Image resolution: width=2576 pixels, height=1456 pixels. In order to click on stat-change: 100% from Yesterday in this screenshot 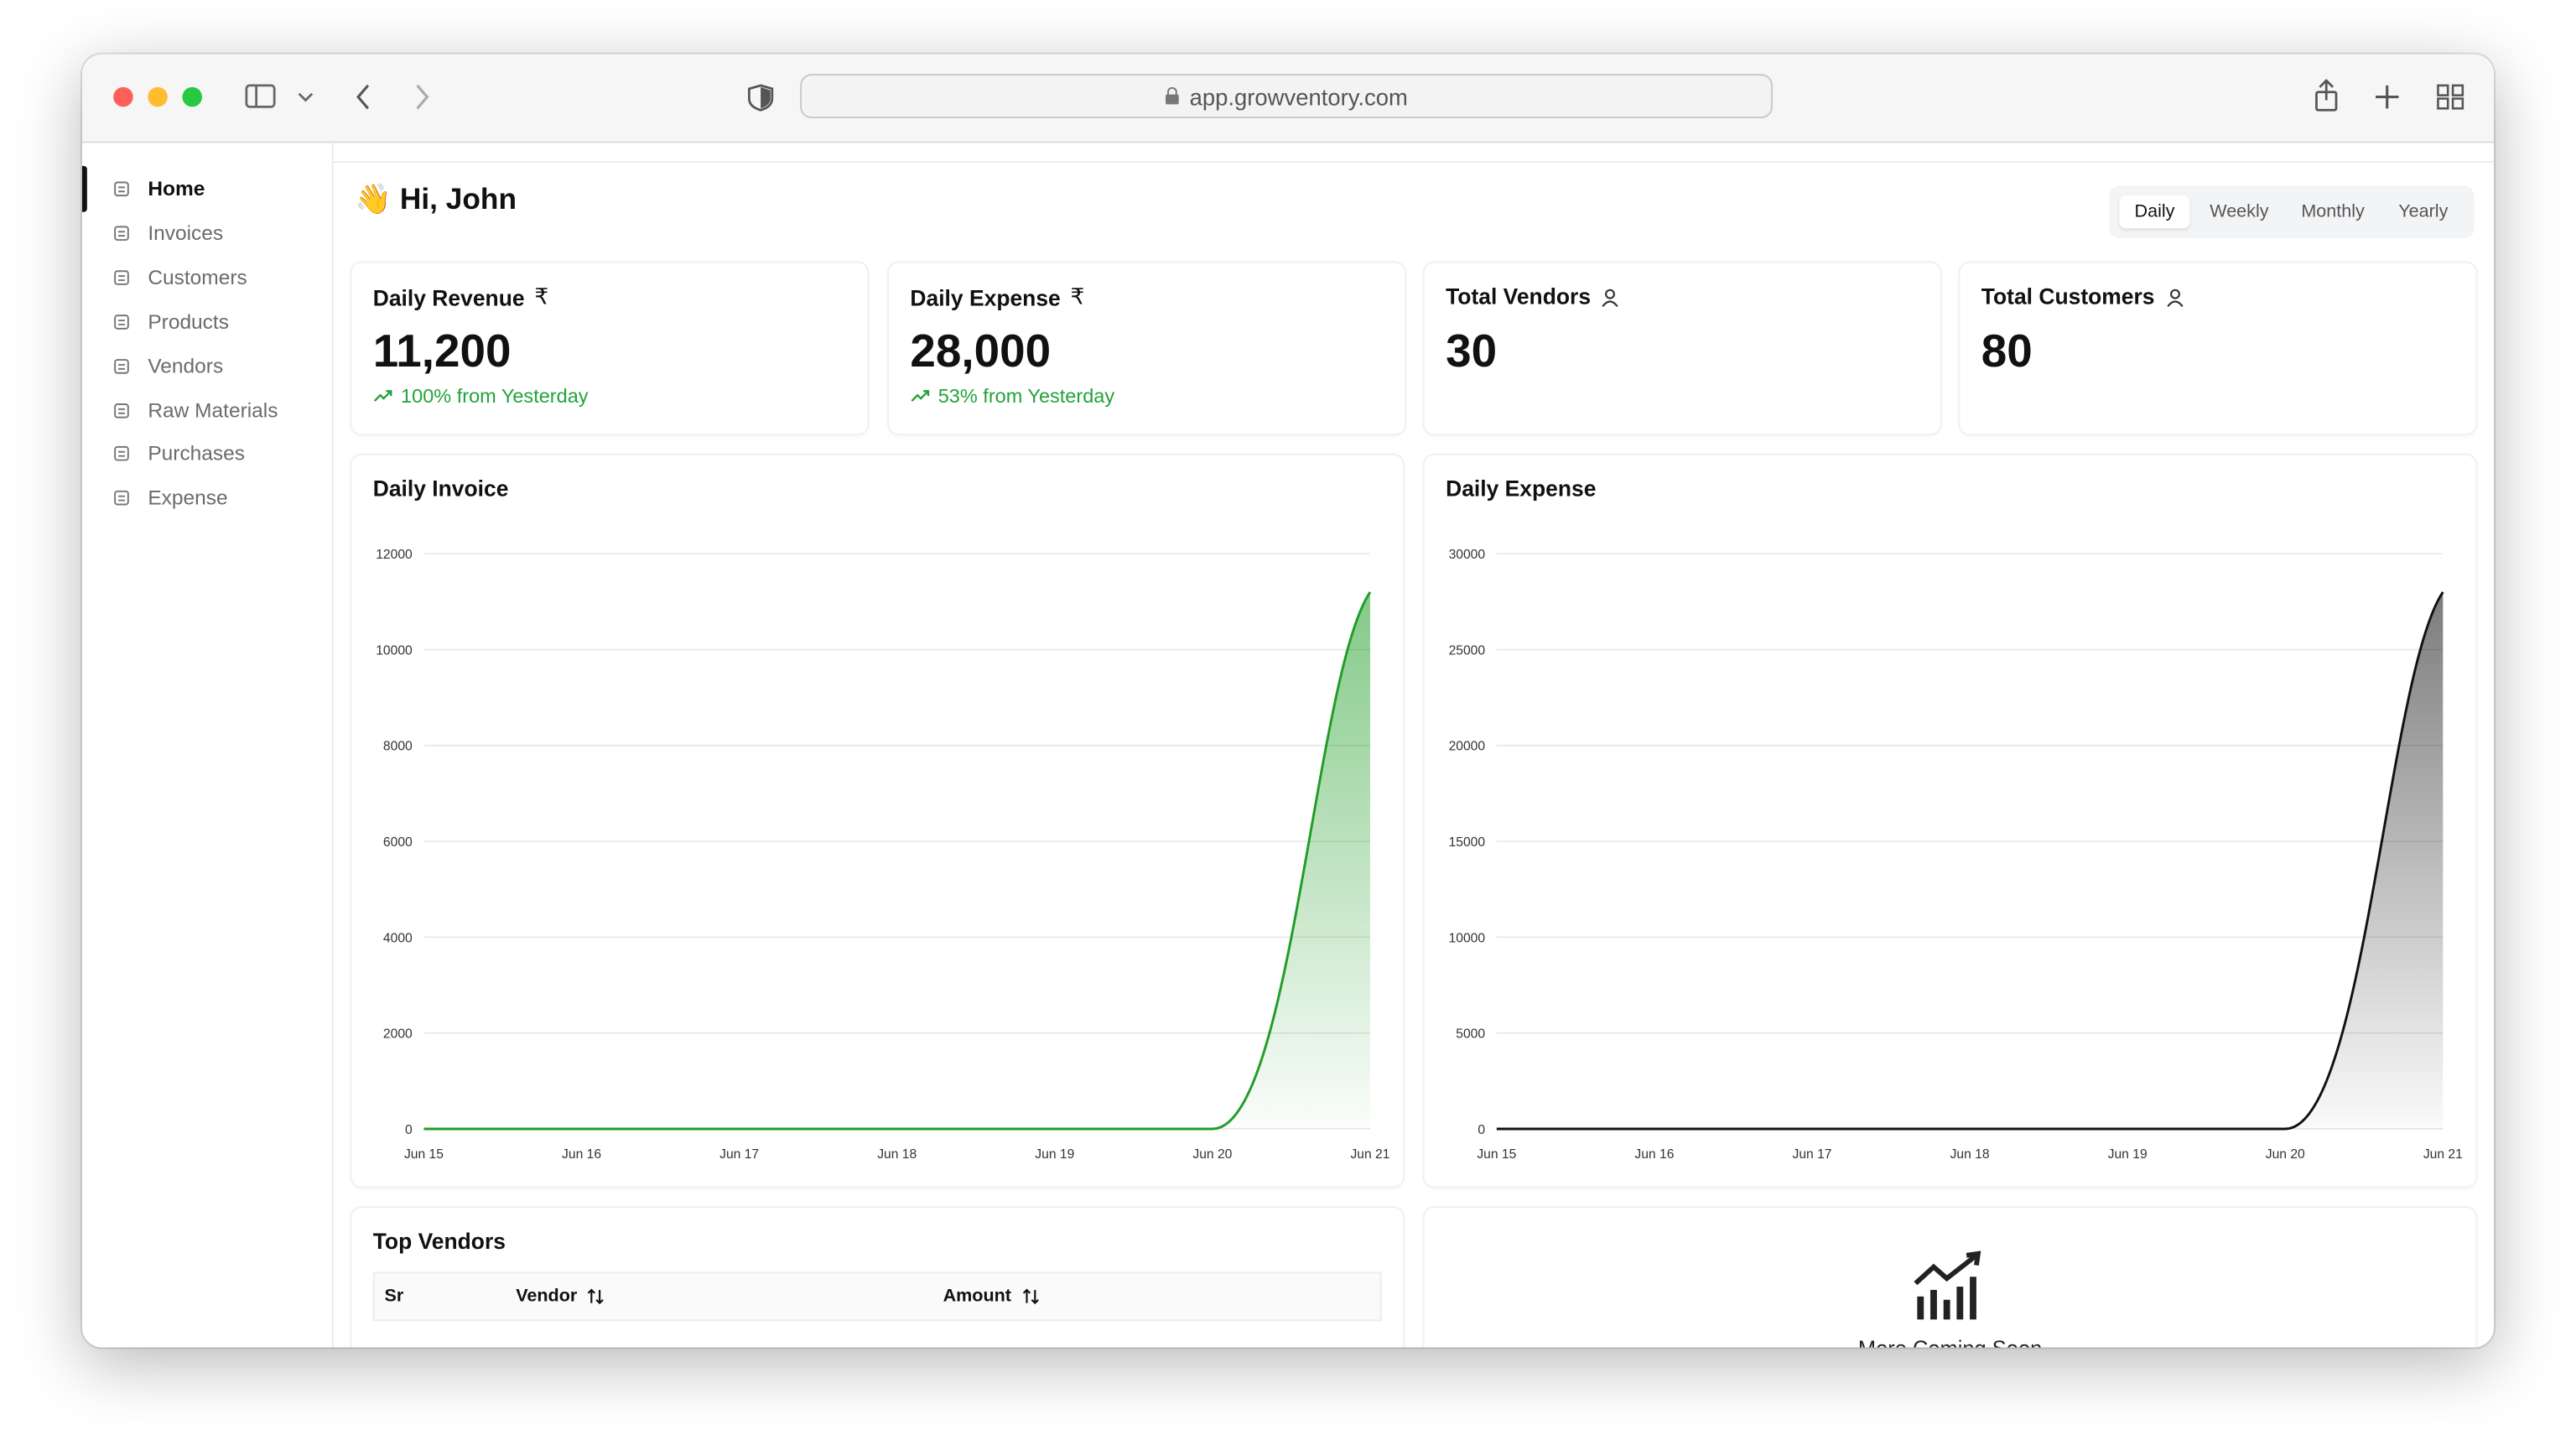, I will do `click(481, 396)`.